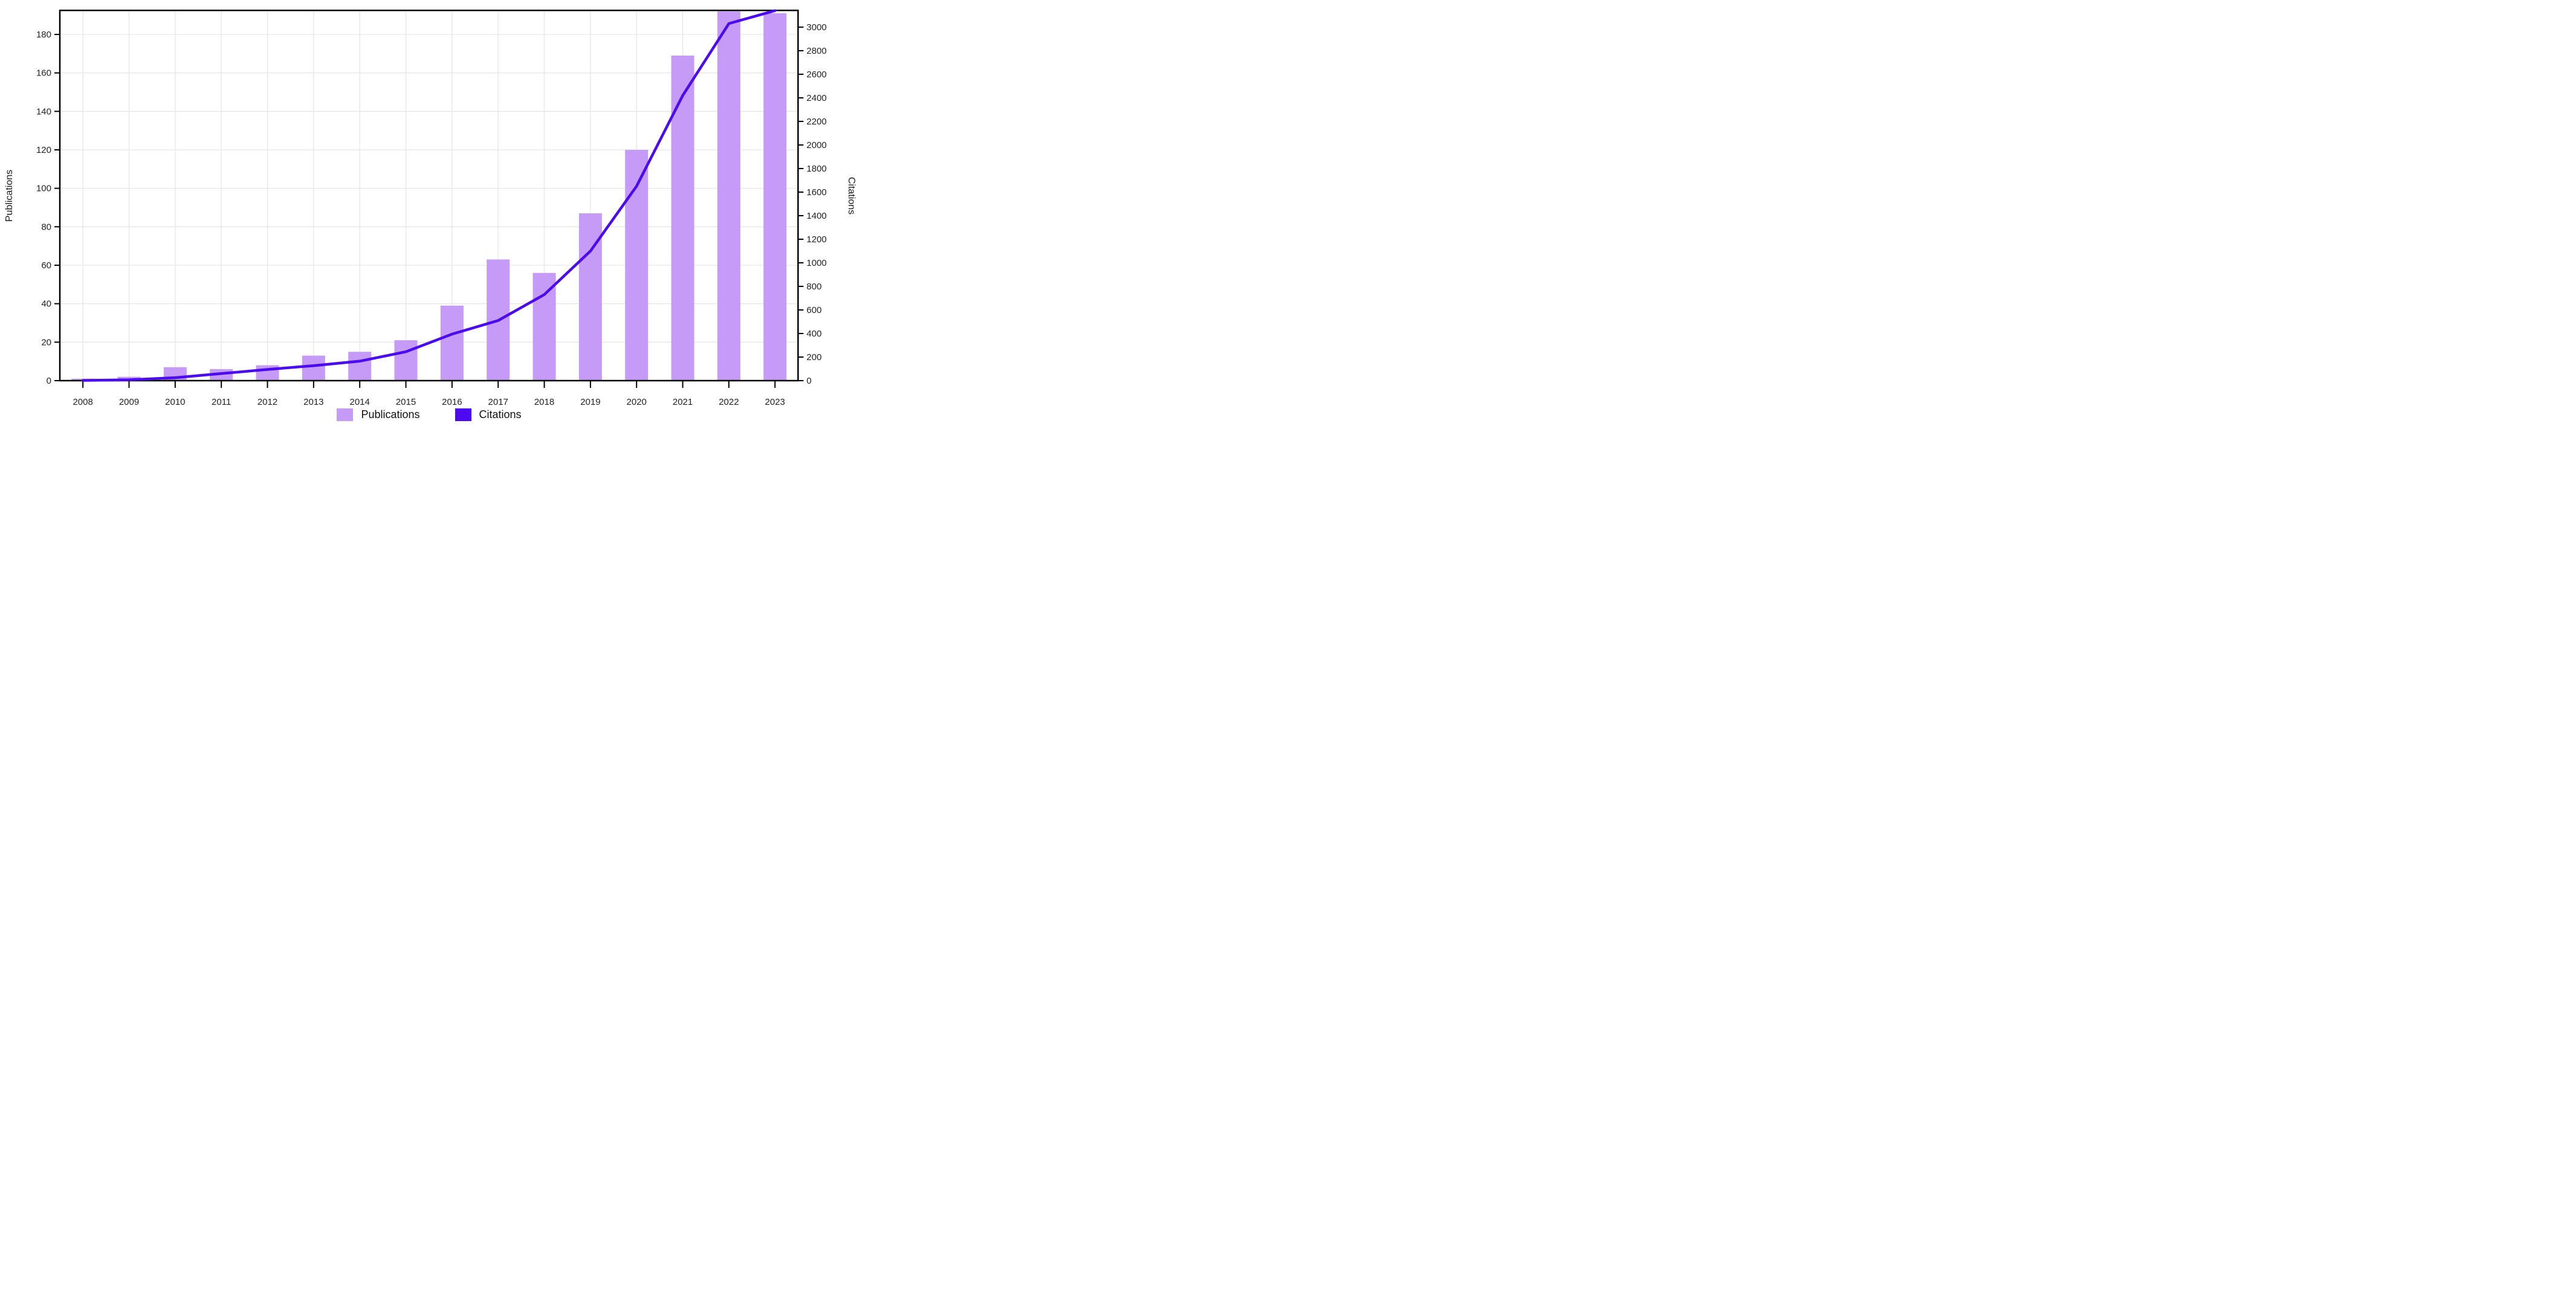 The height and width of the screenshot is (1299, 2576). Describe the element at coordinates (816, 192) in the screenshot. I see `right-tick-label-1600: 1600` at that location.